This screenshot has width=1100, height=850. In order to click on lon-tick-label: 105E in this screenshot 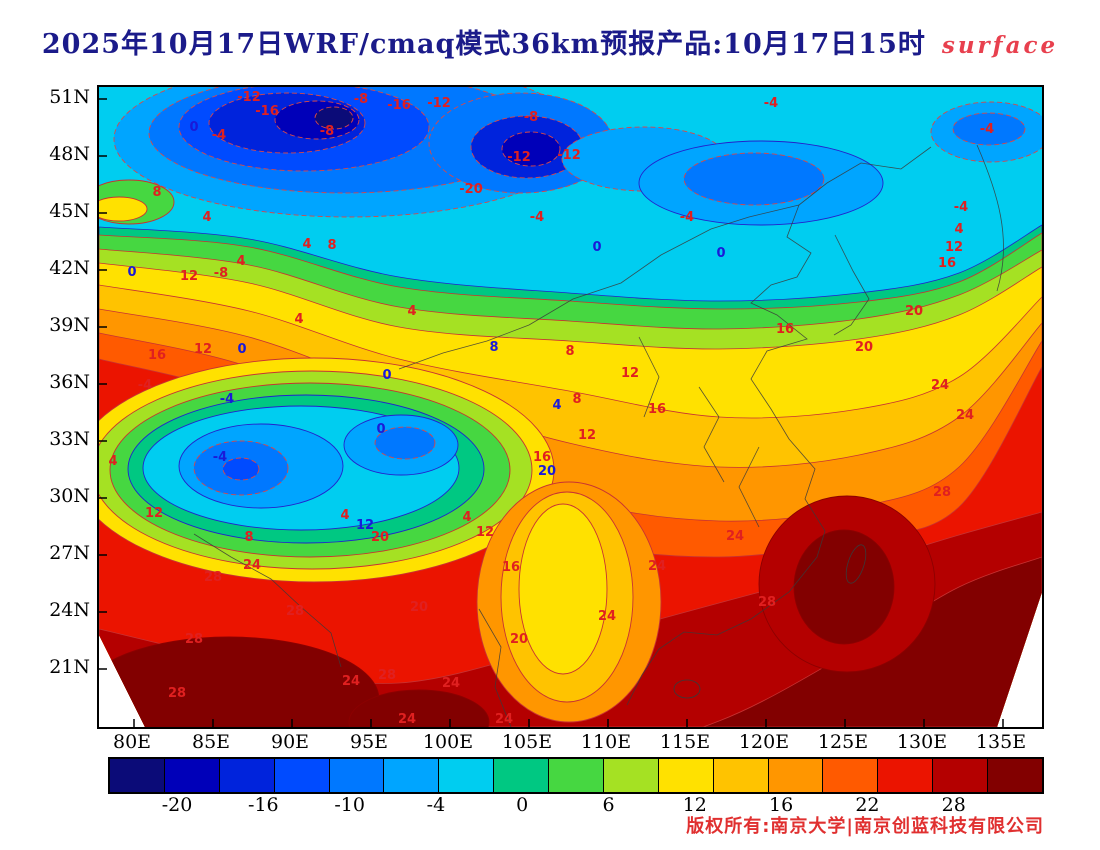, I will do `click(527, 742)`.